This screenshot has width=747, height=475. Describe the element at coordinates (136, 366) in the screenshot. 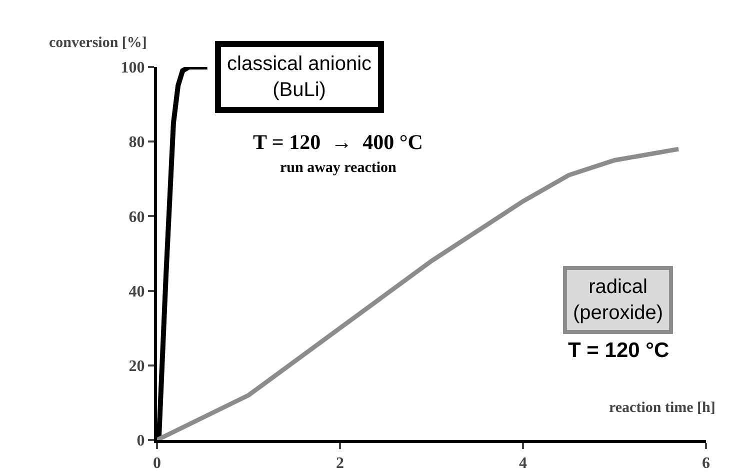

I see `y-tick-label: 20` at that location.